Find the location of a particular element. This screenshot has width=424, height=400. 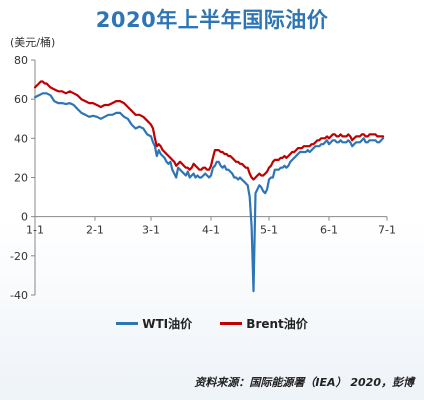

legend-item-wti: WTI油价 is located at coordinates (154, 323).